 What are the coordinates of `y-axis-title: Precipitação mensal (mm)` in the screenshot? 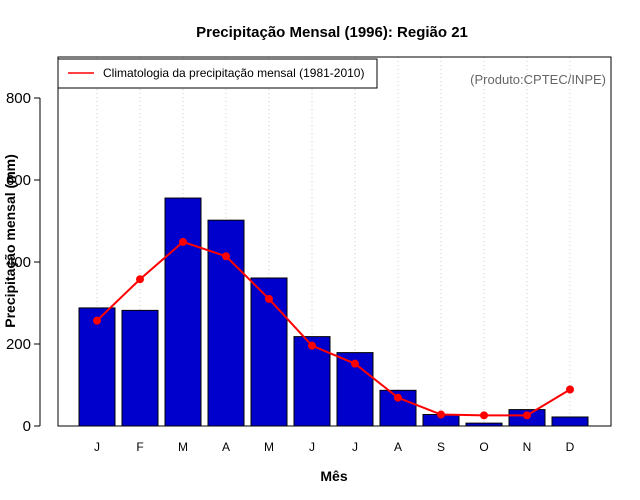 It's located at (10, 241).